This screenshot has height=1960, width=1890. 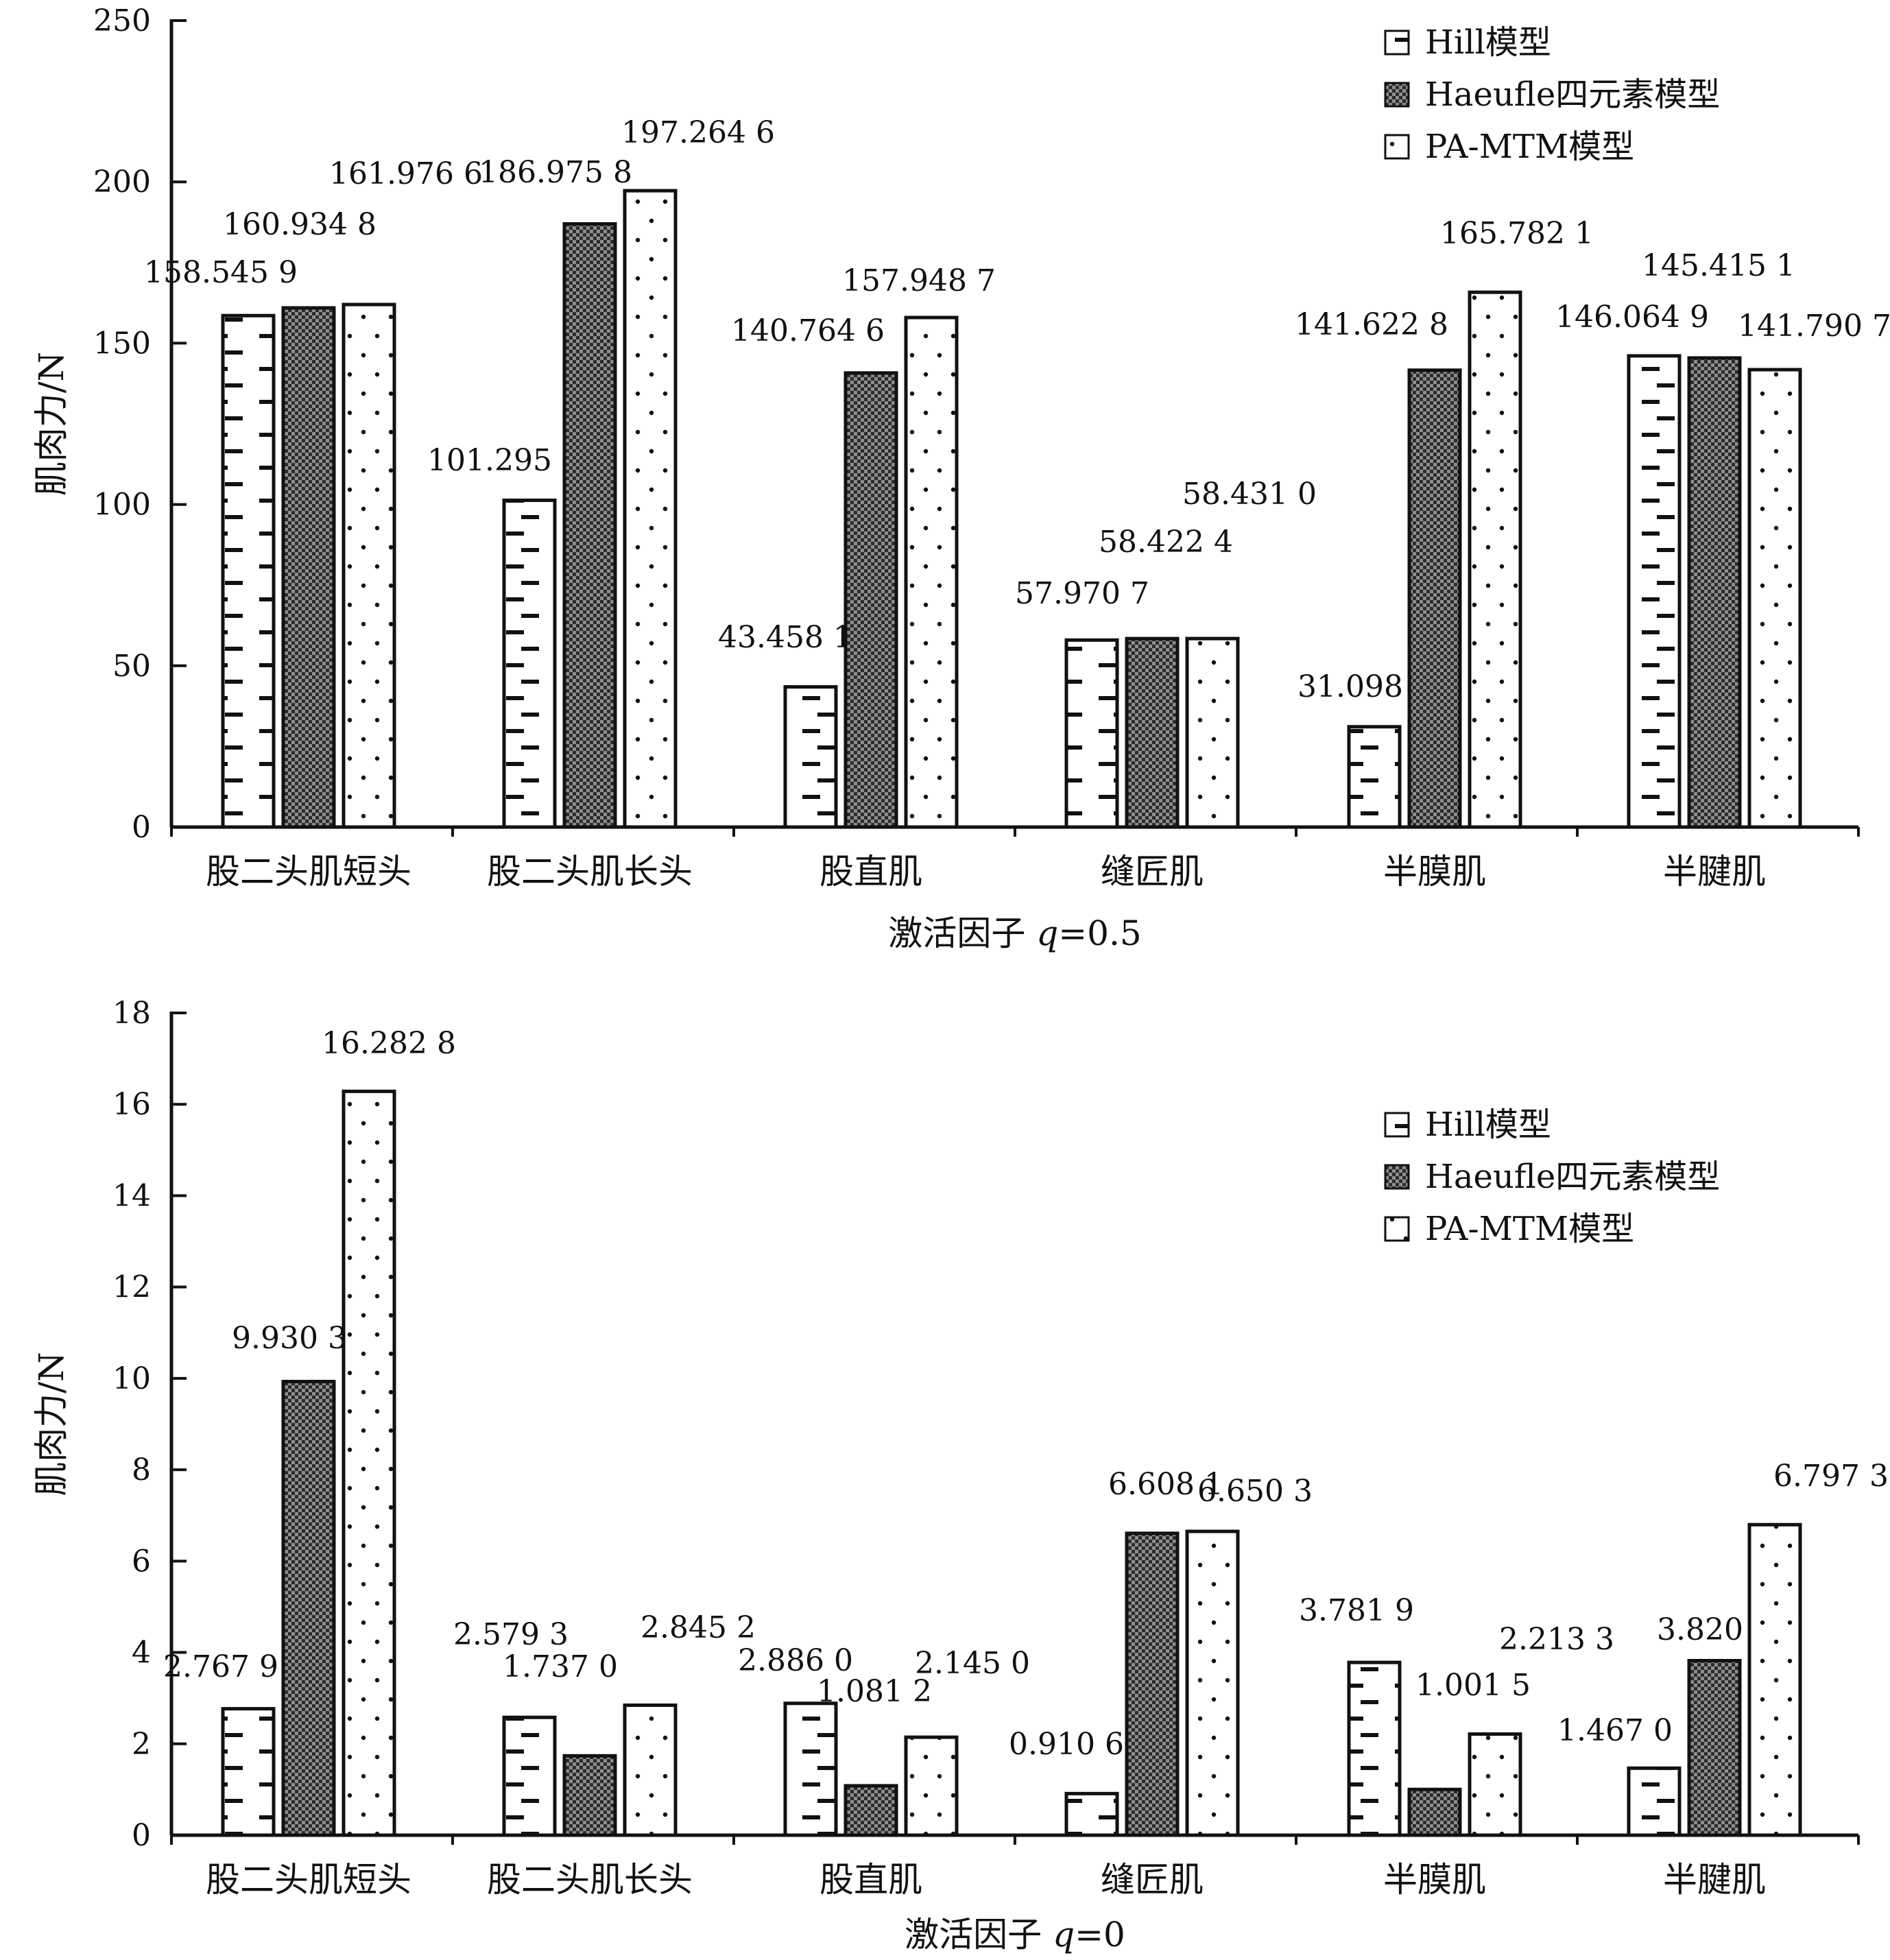 I want to click on y-tick-label: 18, so click(x=131, y=1013).